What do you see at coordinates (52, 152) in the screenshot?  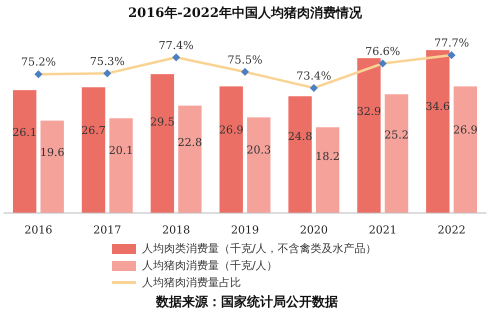 I see `data-label: 19.6` at bounding box center [52, 152].